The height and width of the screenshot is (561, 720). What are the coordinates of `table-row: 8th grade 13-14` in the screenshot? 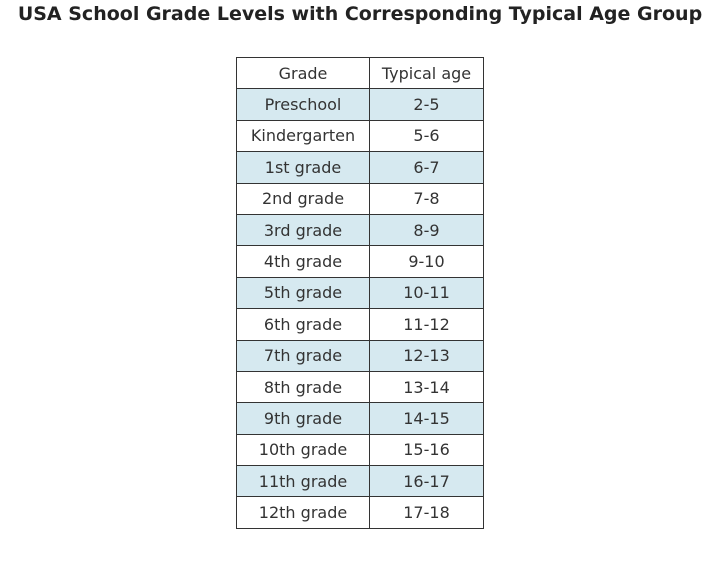 It's located at (360, 387).